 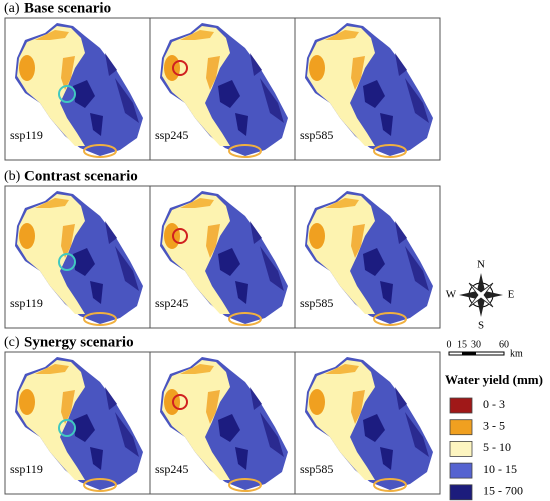 What do you see at coordinates (494, 379) in the screenshot?
I see `legend-title: Water yield (mm)` at bounding box center [494, 379].